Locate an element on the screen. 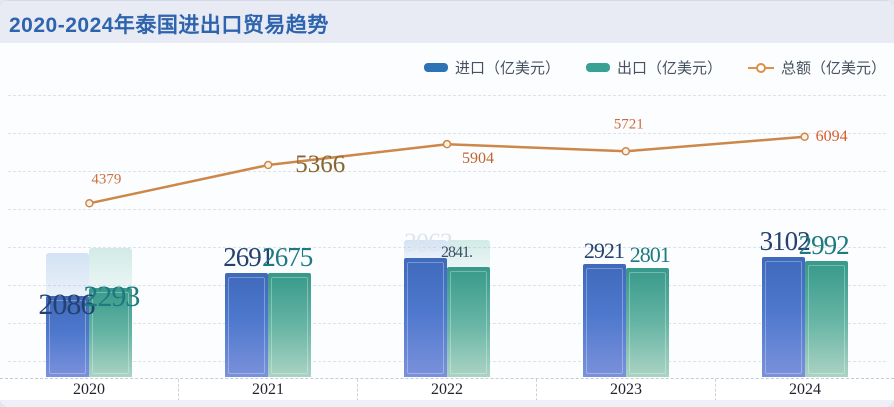 This screenshot has height=407, width=894. legend-label-import: 进口（亿美元） is located at coordinates (507, 68).